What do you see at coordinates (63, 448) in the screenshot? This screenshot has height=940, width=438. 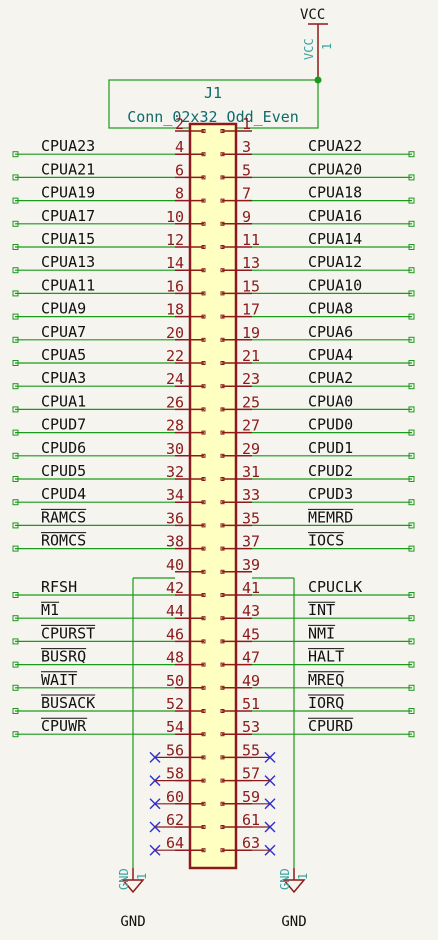 I see `net-label-left: CPUD6` at bounding box center [63, 448].